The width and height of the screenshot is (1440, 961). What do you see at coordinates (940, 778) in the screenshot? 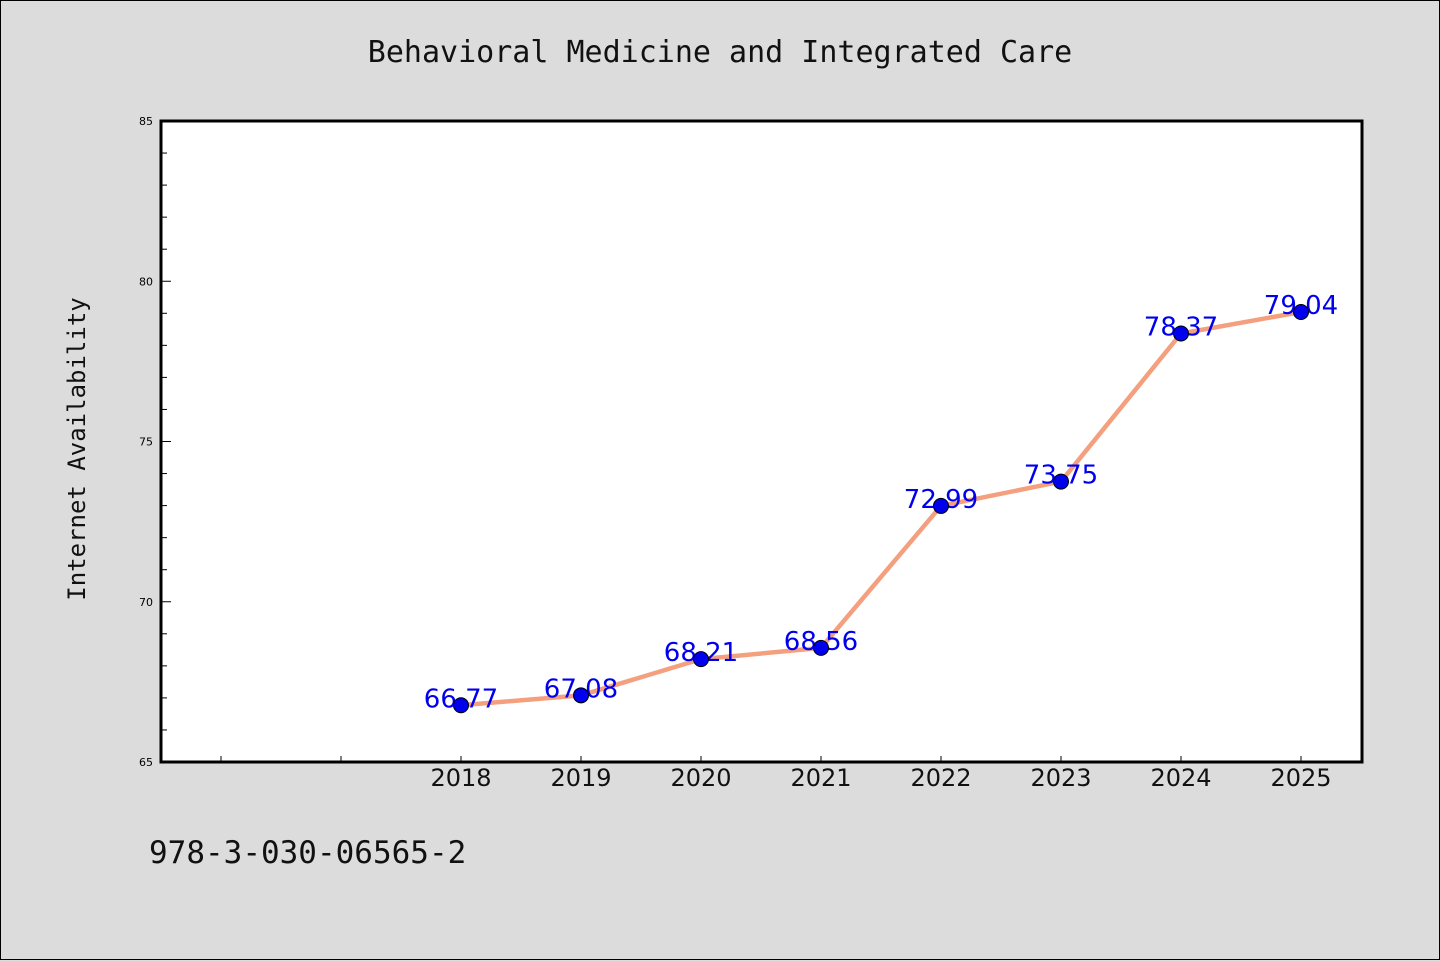
I see `x-tick-label: 2022` at bounding box center [940, 778].